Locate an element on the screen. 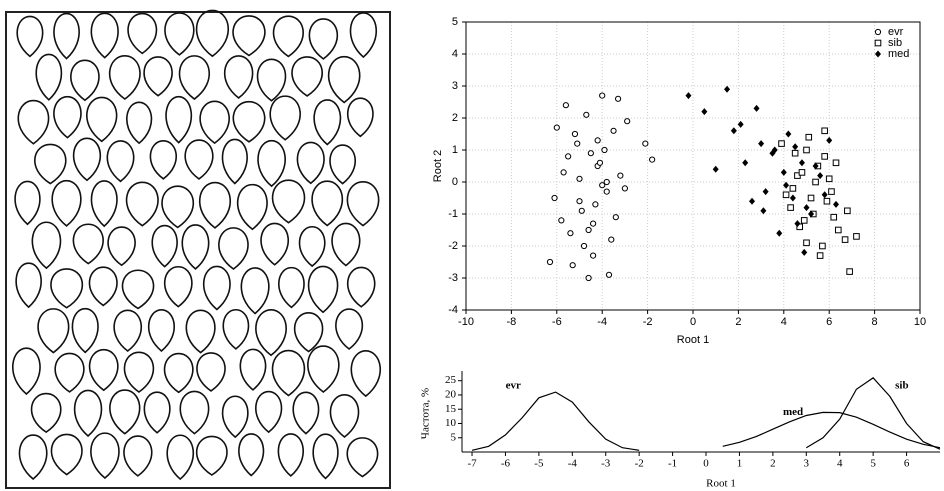 The image size is (944, 491). y-tick-label: 1 is located at coordinates (455, 150).